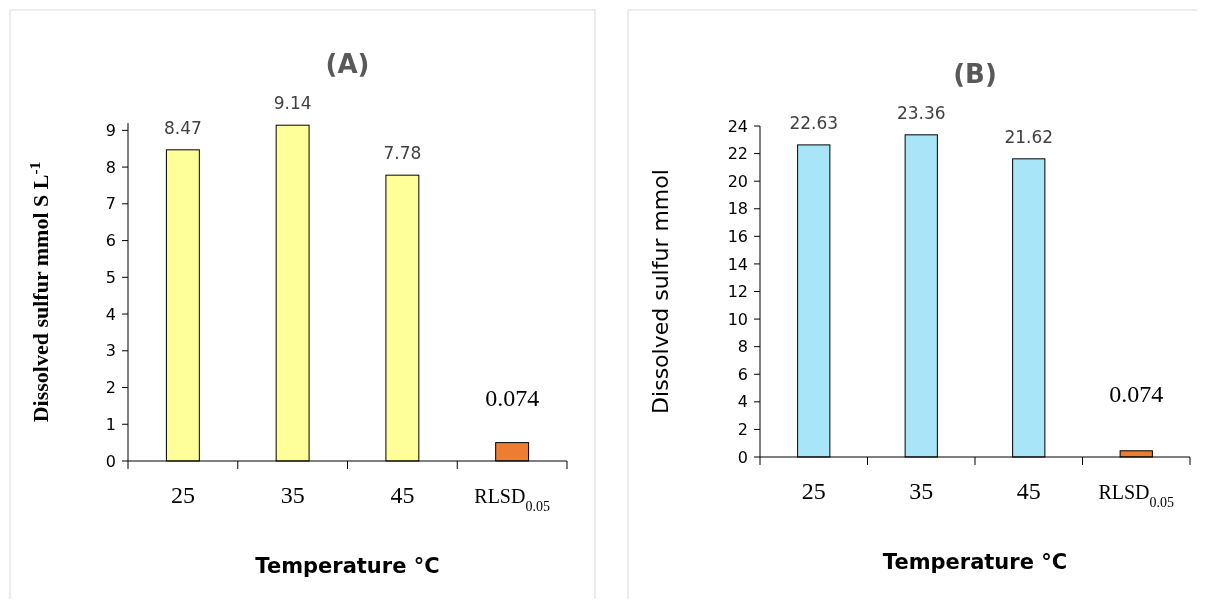 The height and width of the screenshot is (607, 1205). Describe the element at coordinates (402, 153) in the screenshot. I see `data-label: 7.78` at that location.